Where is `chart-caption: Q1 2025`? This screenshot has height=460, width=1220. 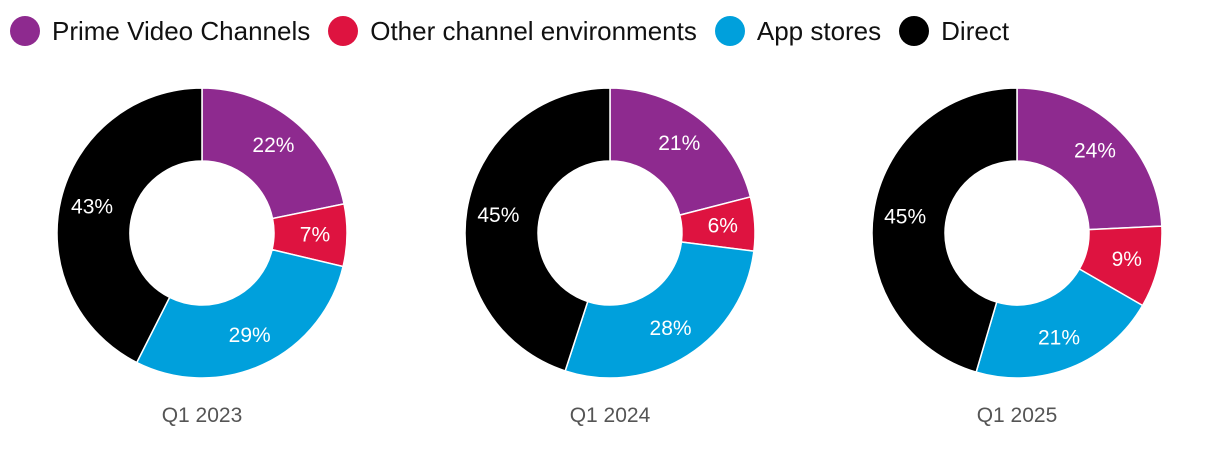 chart-caption: Q1 2025 is located at coordinates (1017, 415).